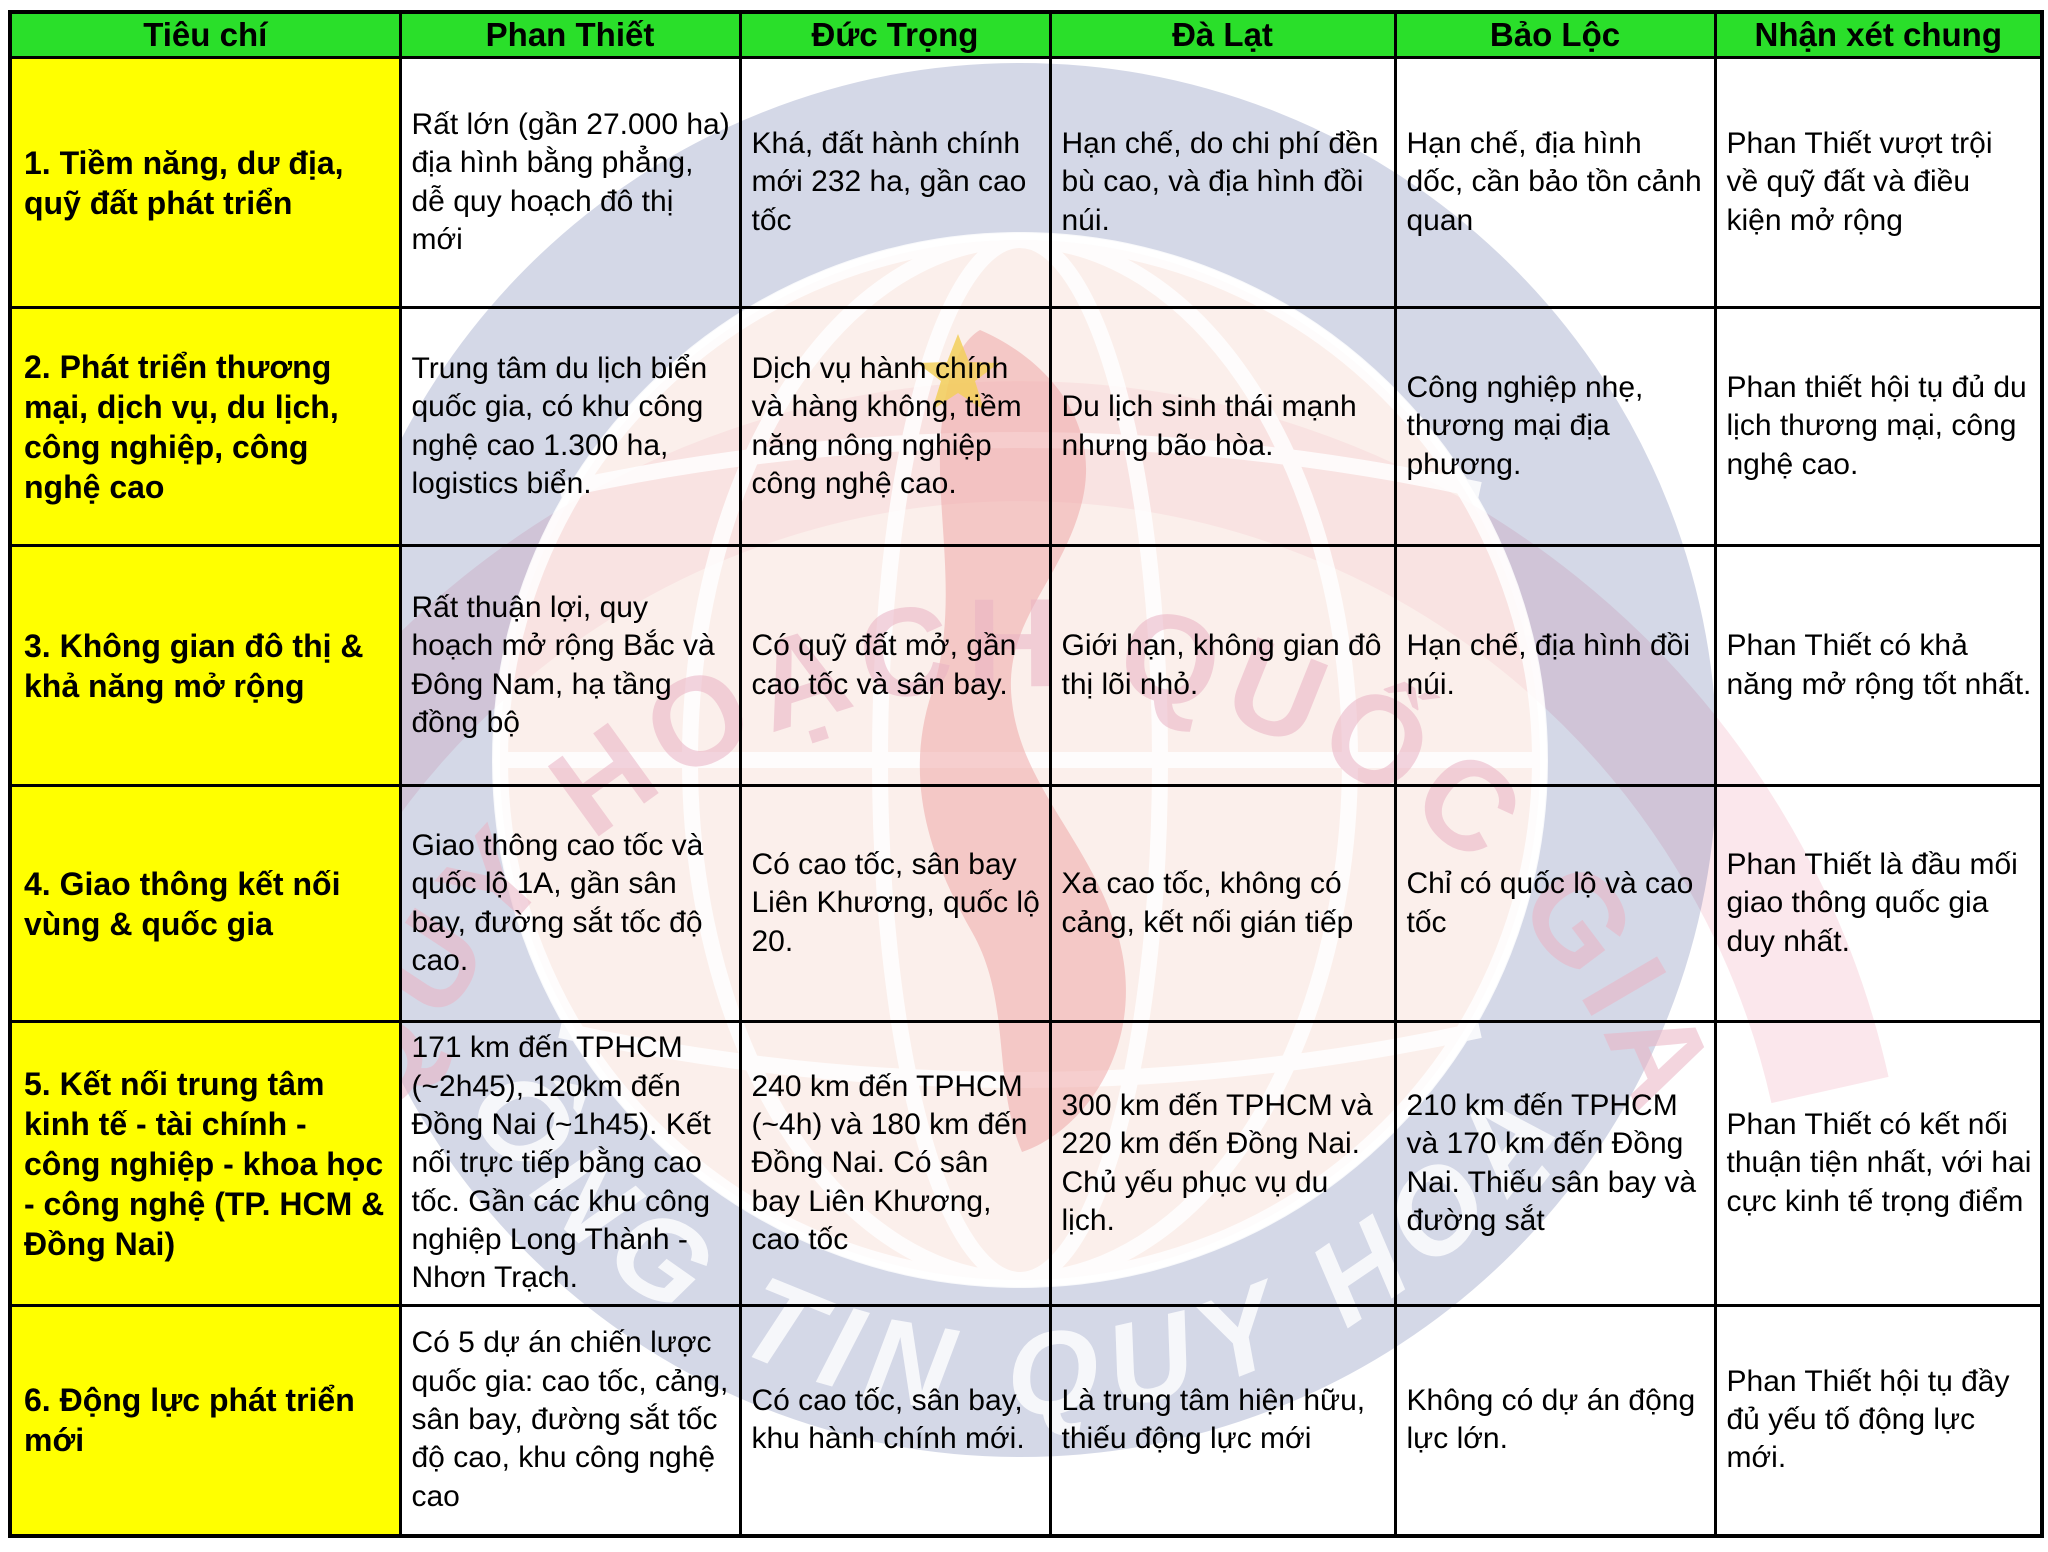 Image resolution: width=2048 pixels, height=1552 pixels. What do you see at coordinates (1555, 665) in the screenshot?
I see `table-cell: Hạn chế, địa hình đồi núi.` at bounding box center [1555, 665].